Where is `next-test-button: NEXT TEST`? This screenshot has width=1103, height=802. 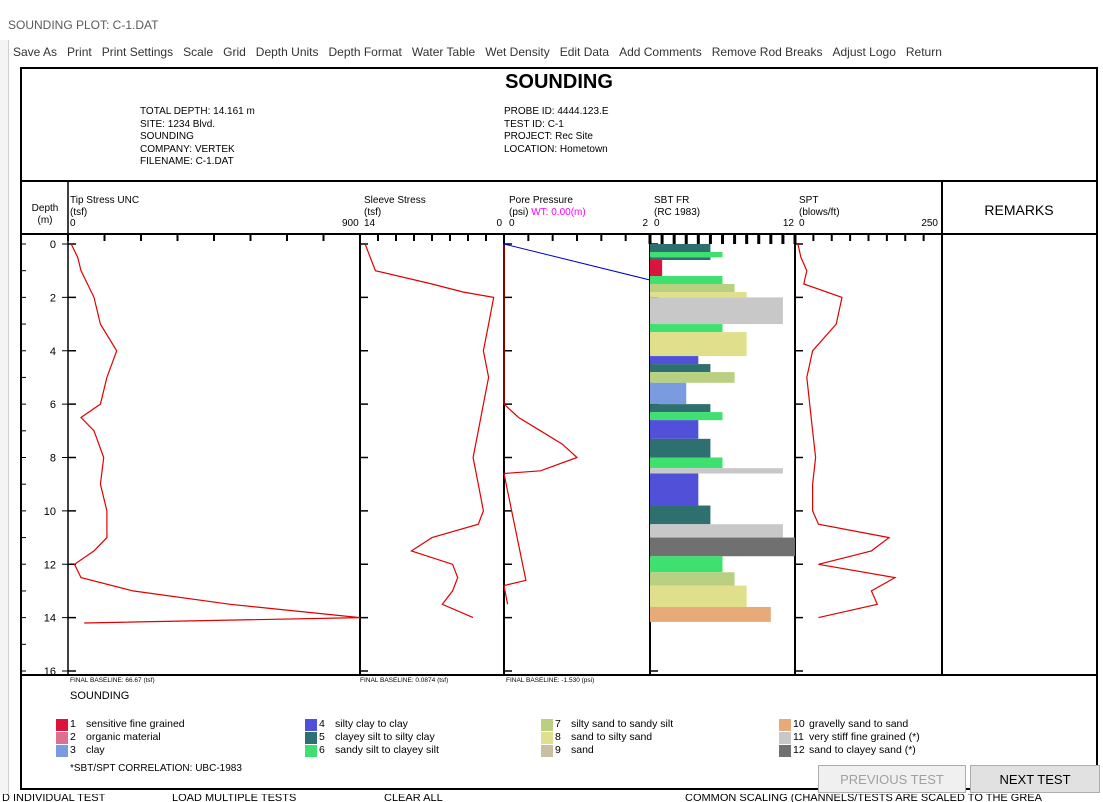
next-test-button: NEXT TEST is located at coordinates (1035, 779).